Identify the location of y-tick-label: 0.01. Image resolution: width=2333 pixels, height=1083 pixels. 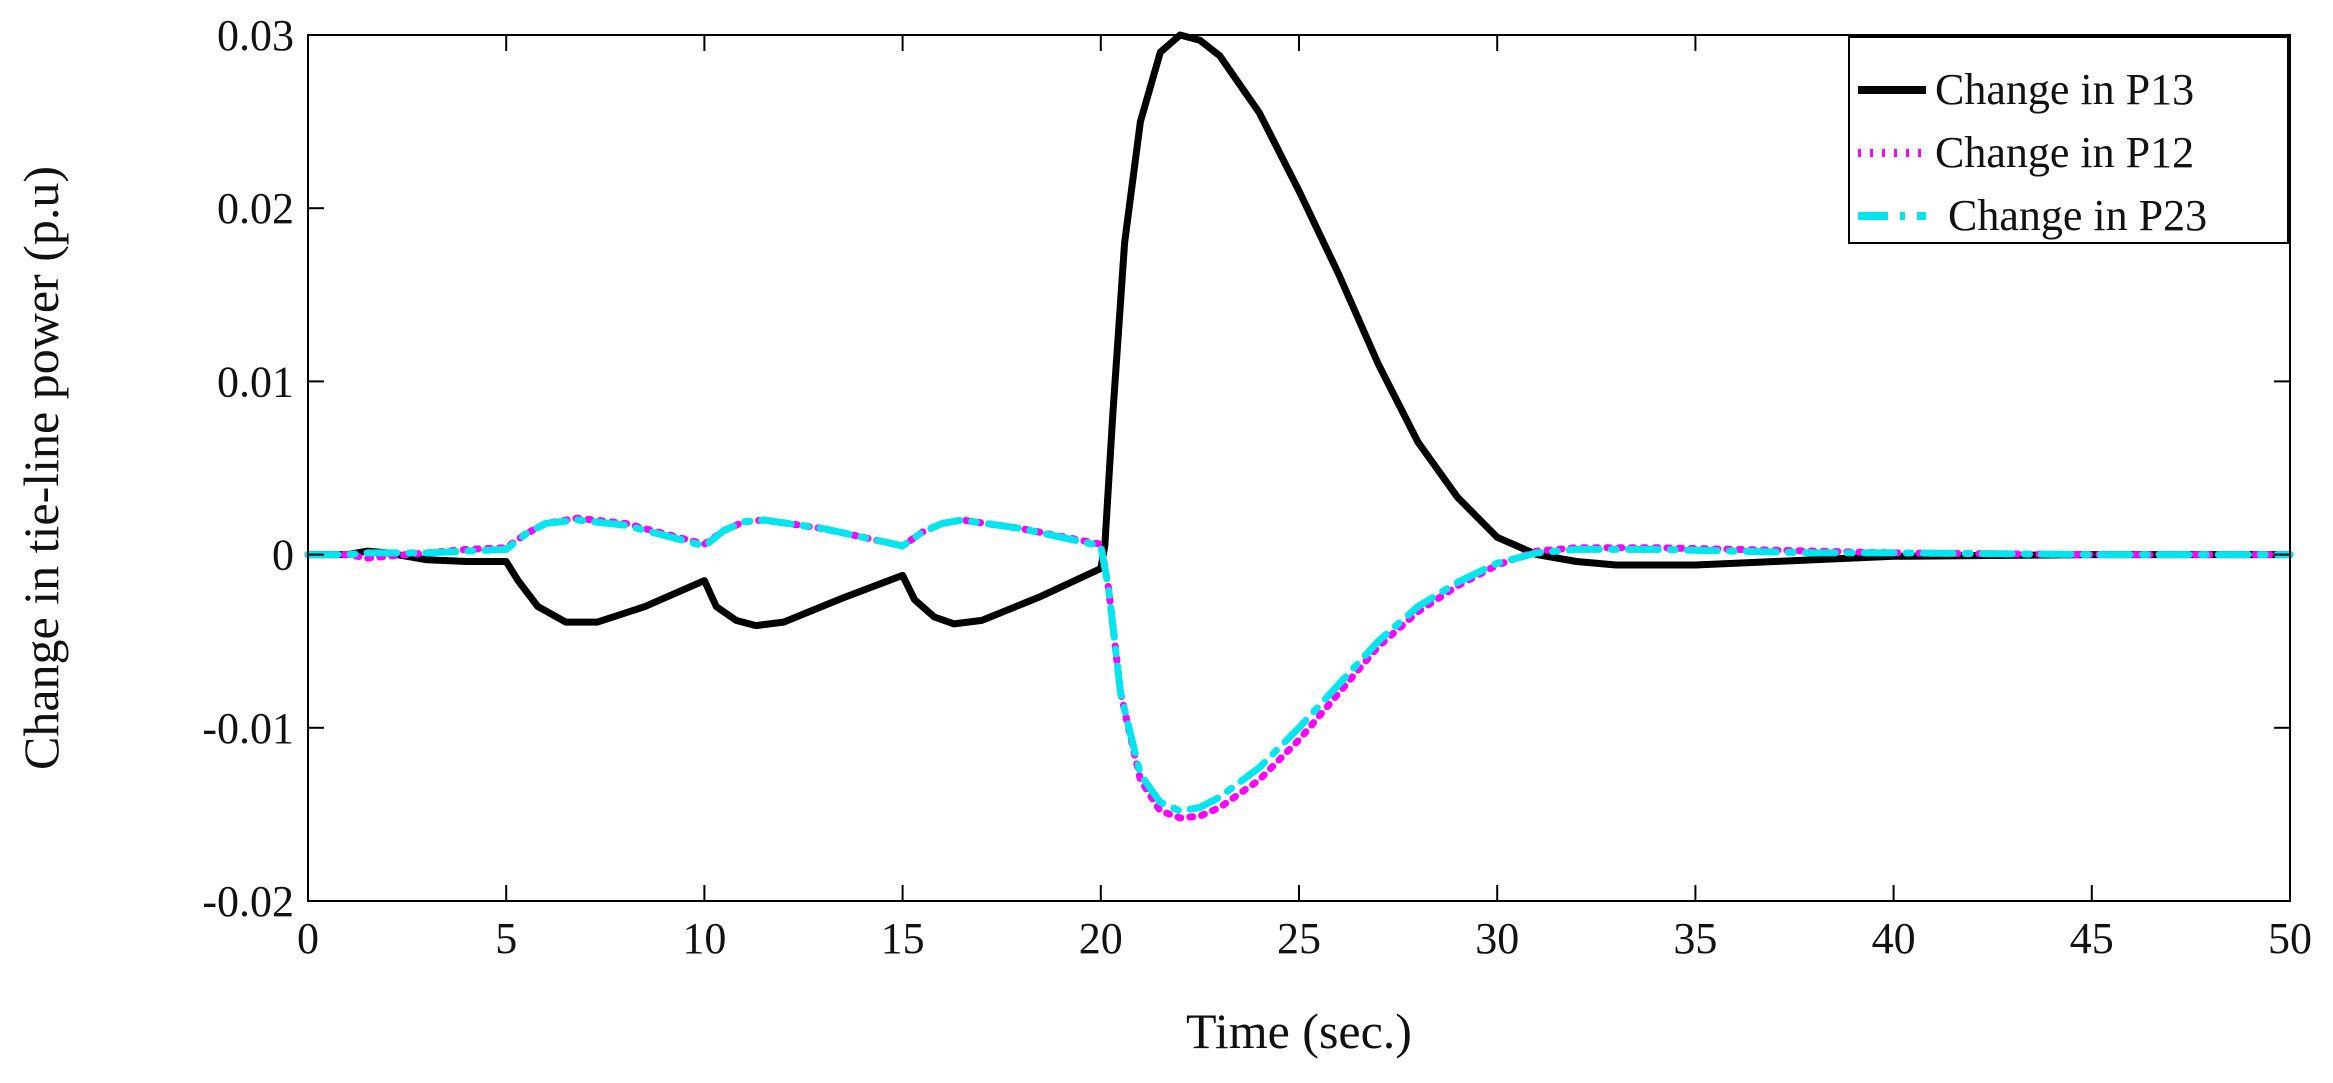
(255, 381).